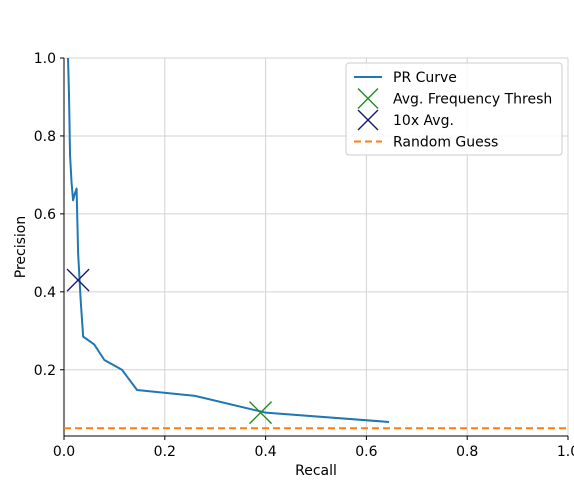 This screenshot has height=488, width=574. I want to click on x-tick-label: 1.0, so click(565, 452).